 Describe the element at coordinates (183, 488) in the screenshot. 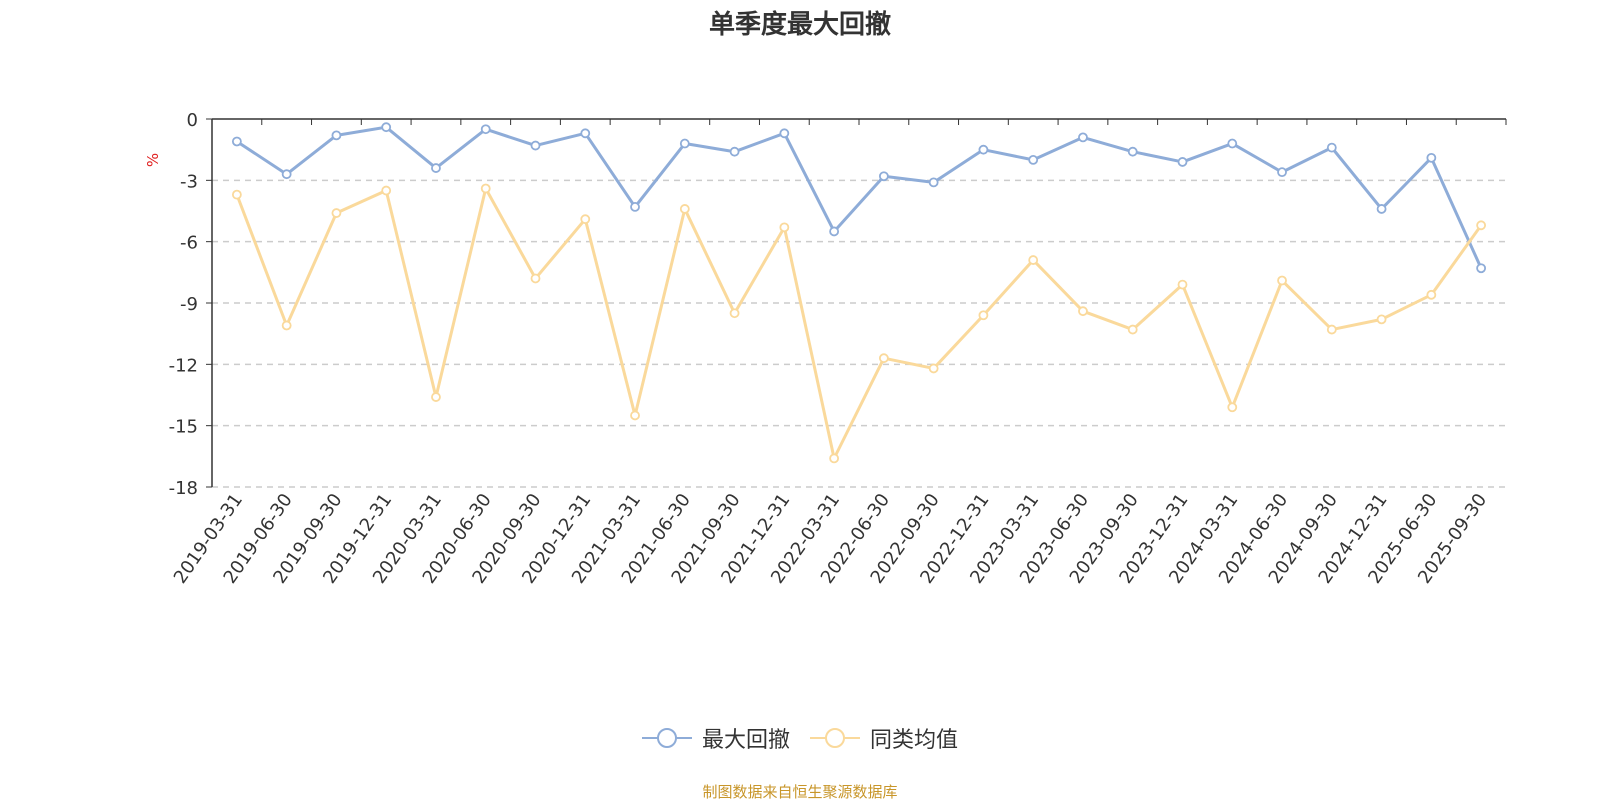

I see `y-tick-label: -18` at that location.